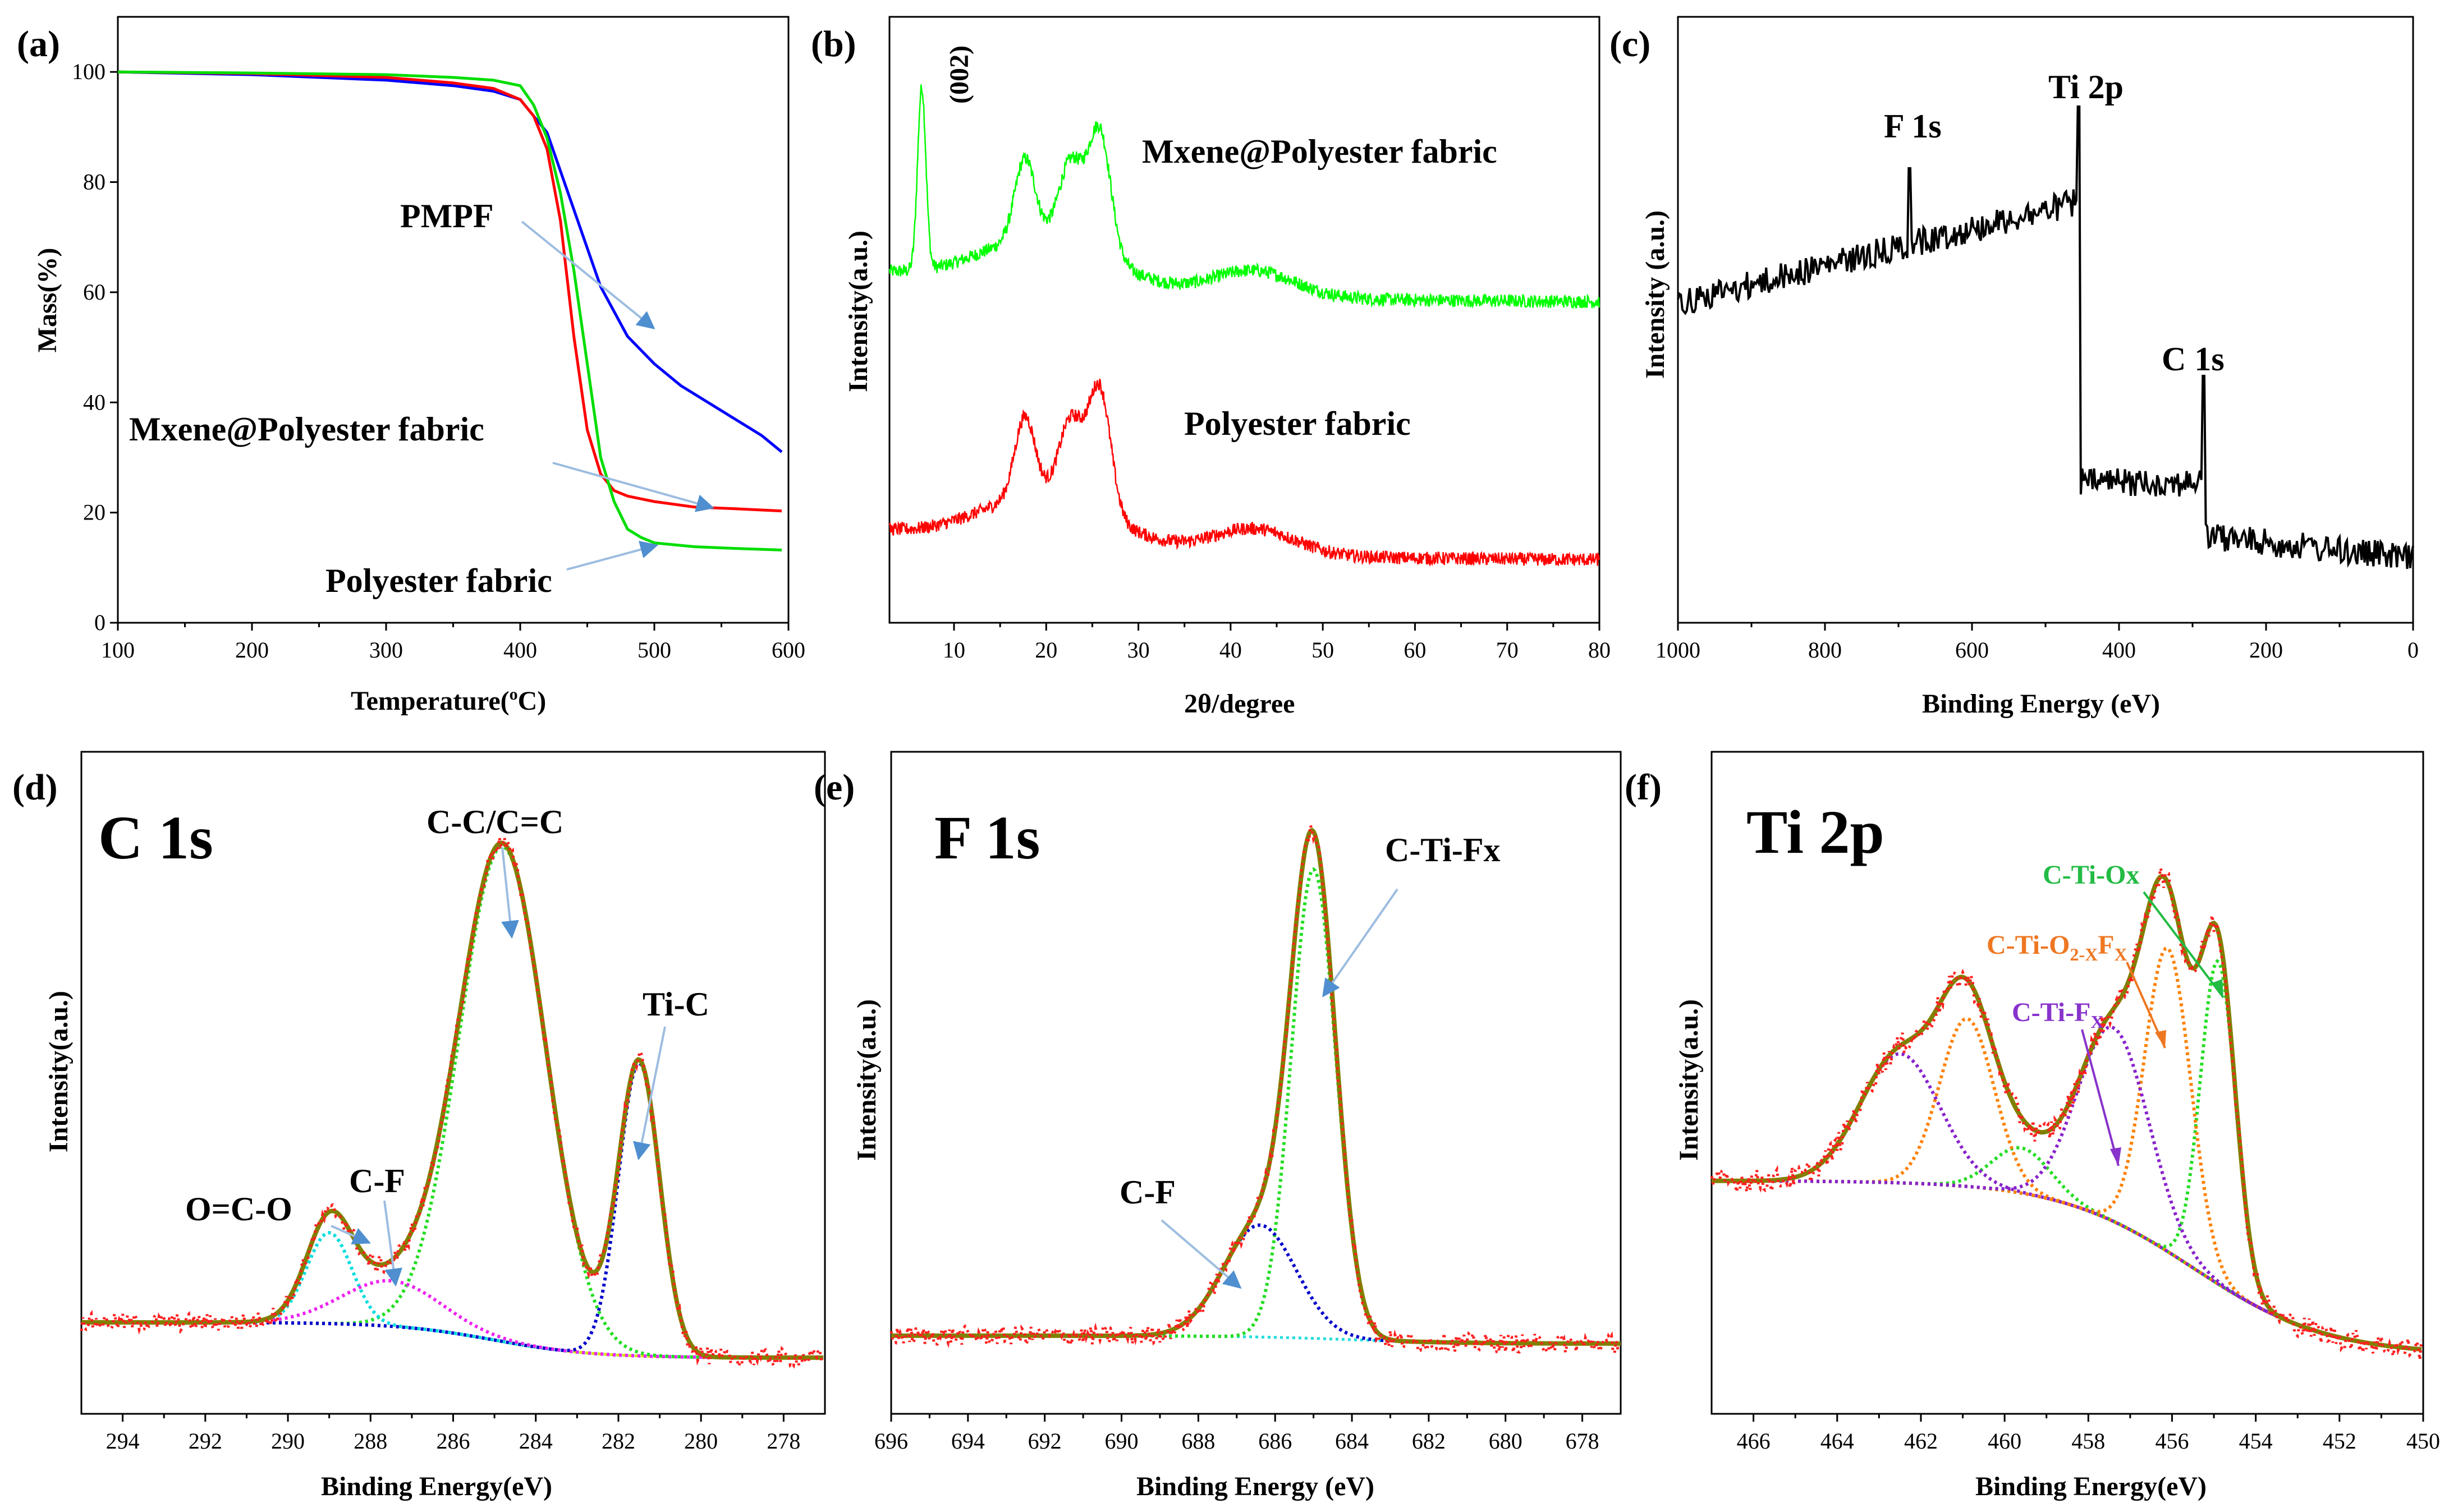 This screenshot has height=1512, width=2449. Describe the element at coordinates (1837, 1441) in the screenshot. I see `x-tick-label: 464` at that location.